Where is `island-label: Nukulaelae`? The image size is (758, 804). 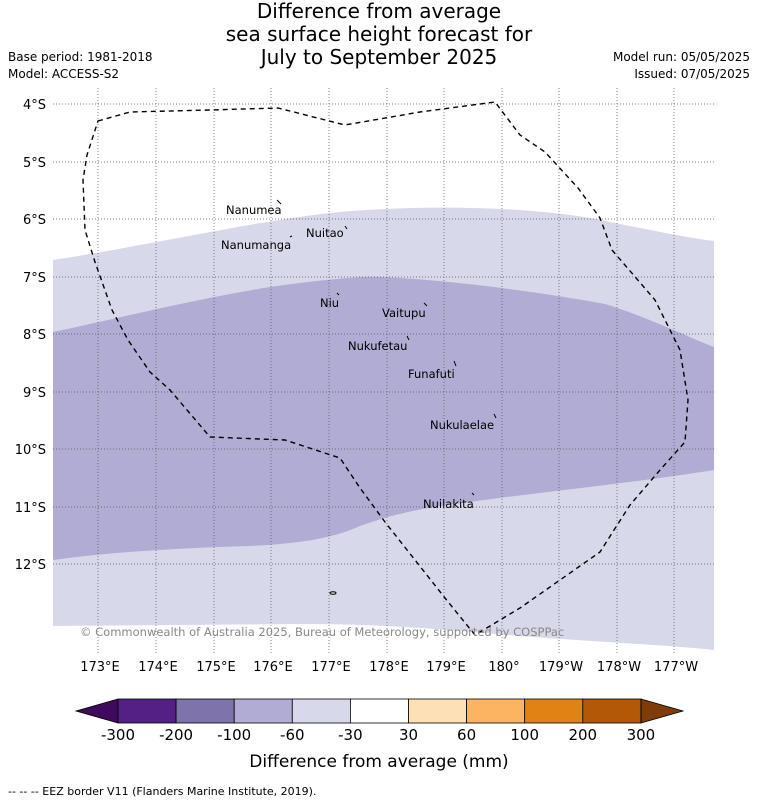 island-label: Nukulaelae is located at coordinates (462, 425).